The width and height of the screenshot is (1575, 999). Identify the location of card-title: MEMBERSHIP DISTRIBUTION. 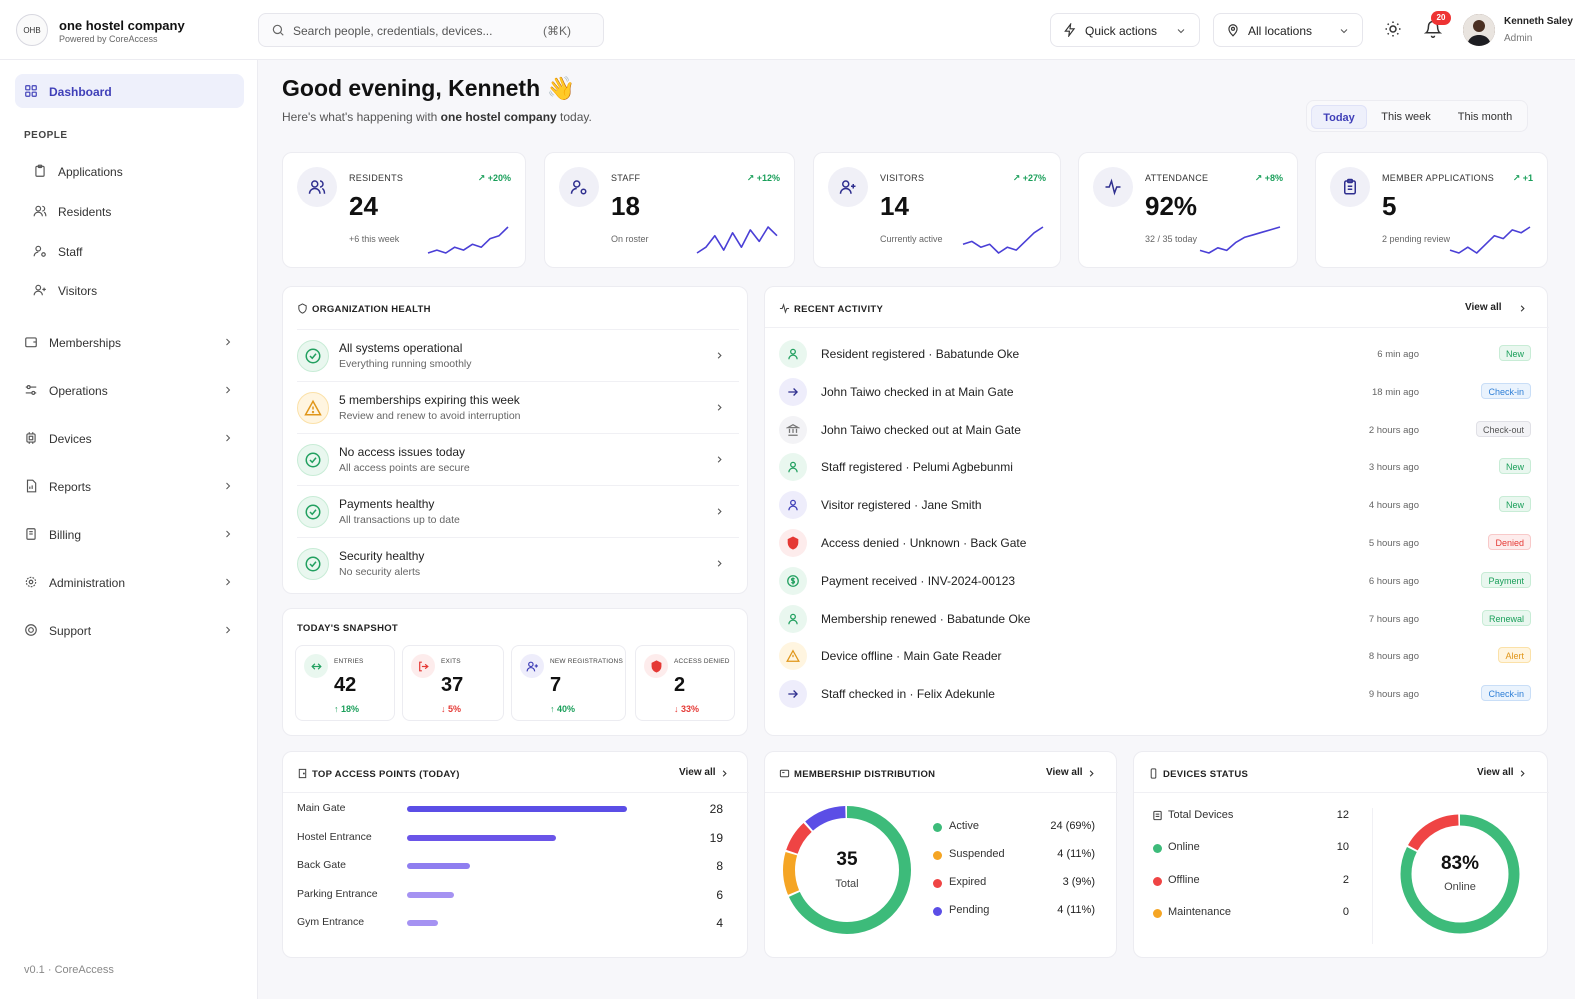
(857, 774).